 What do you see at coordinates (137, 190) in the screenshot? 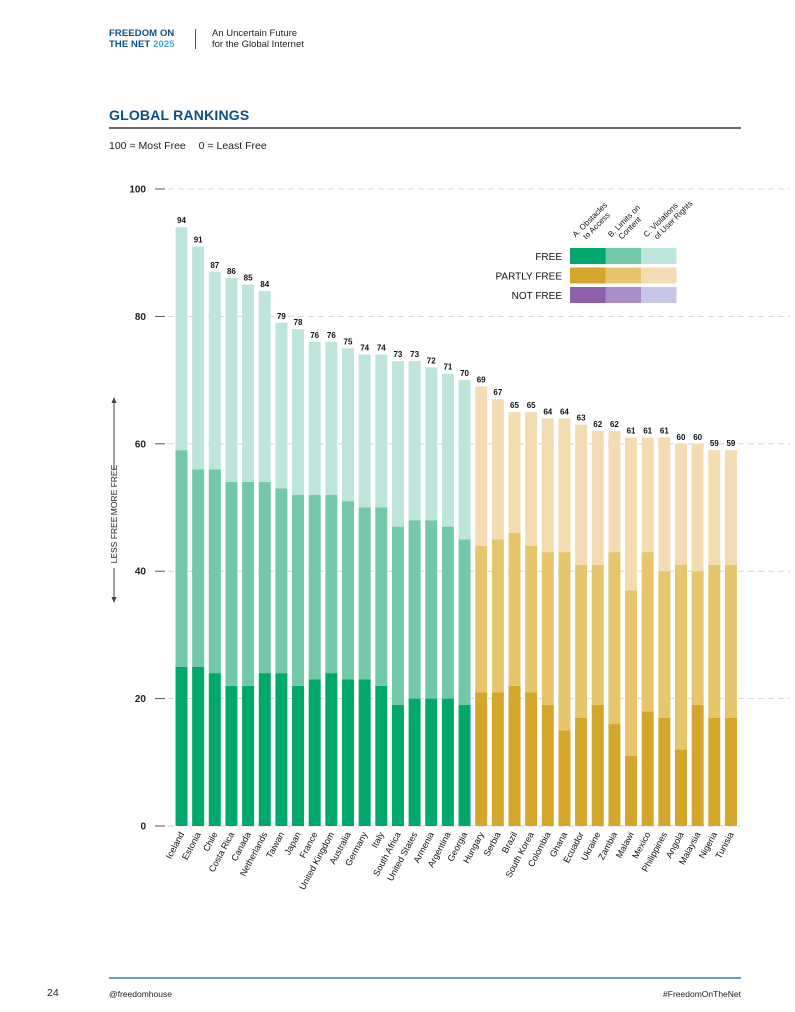
I see `y-tick-label: 100` at bounding box center [137, 190].